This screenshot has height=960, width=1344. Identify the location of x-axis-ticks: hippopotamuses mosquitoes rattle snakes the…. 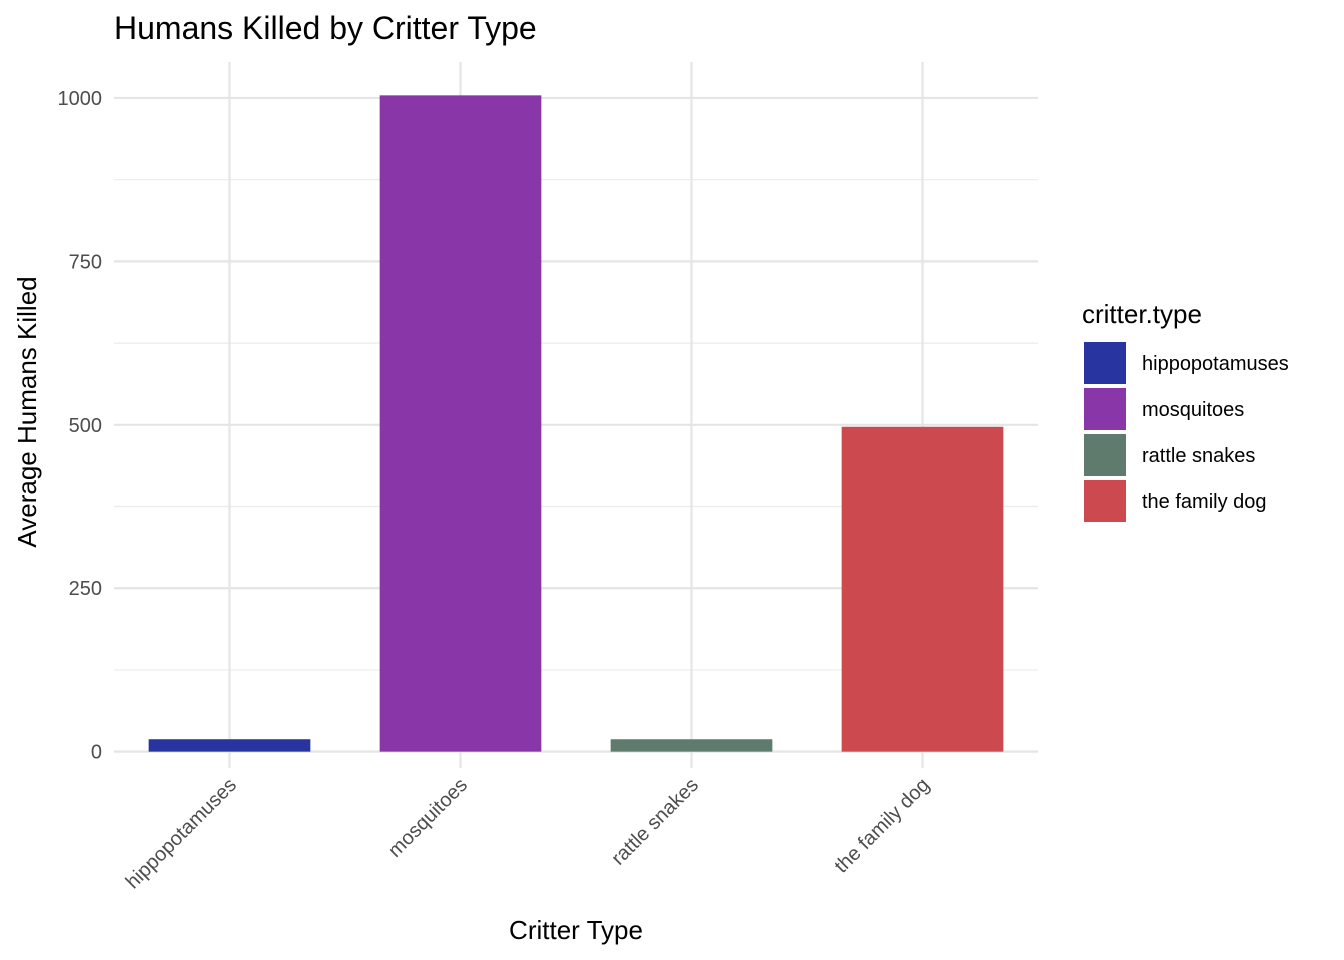
(528, 833).